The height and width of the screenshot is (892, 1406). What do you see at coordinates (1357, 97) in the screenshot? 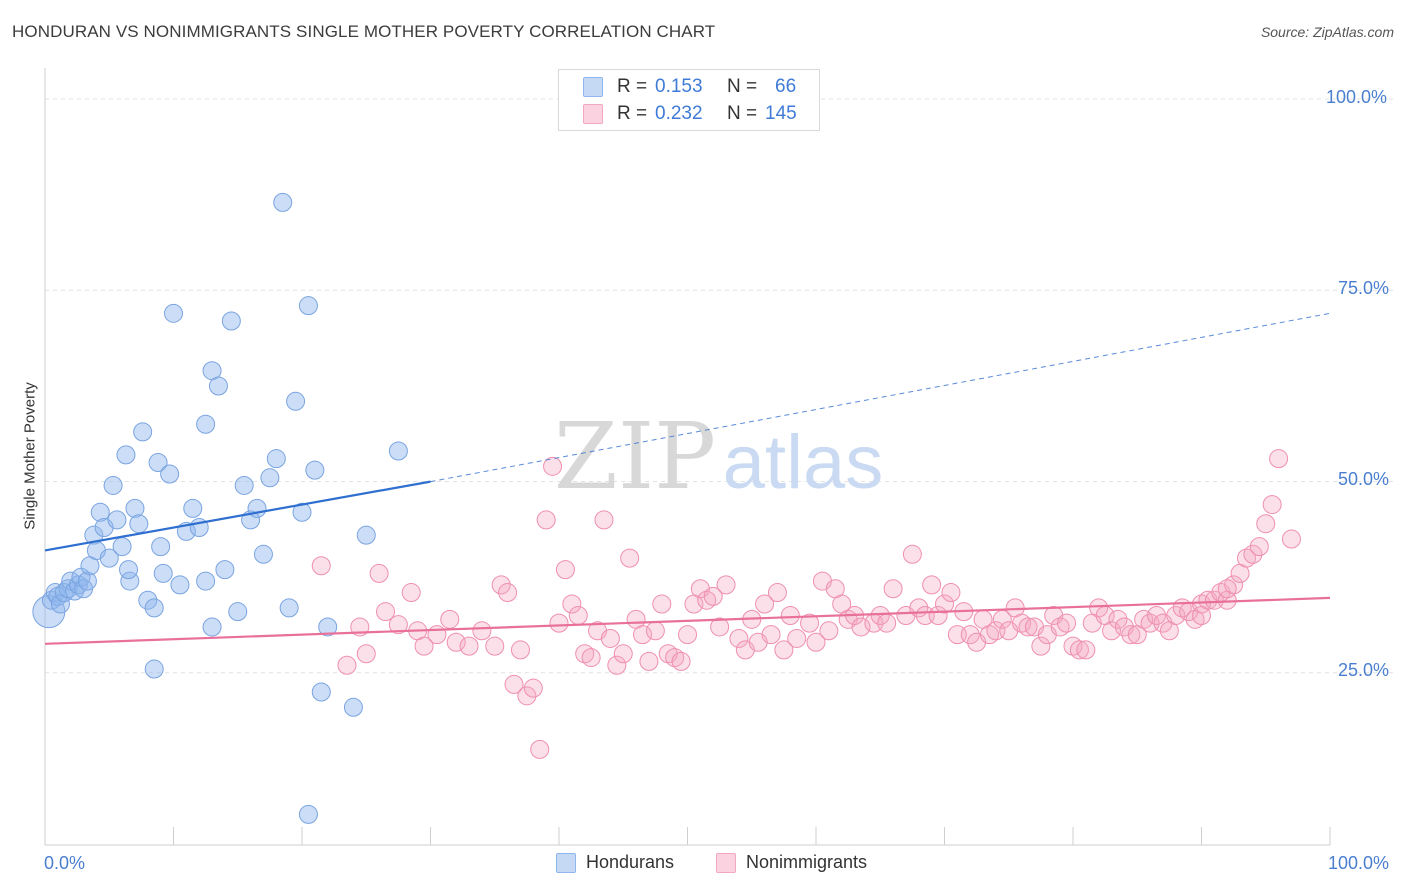
I see `y-tick-100: 100.0%` at bounding box center [1357, 97].